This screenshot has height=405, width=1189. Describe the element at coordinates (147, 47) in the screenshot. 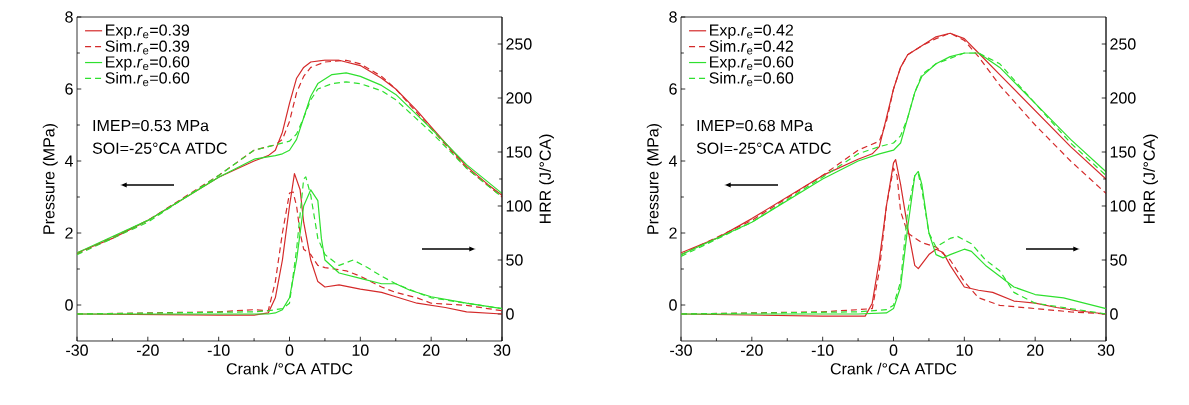

I see `legend-label: Sim.r$_{e}$=0.39` at that location.